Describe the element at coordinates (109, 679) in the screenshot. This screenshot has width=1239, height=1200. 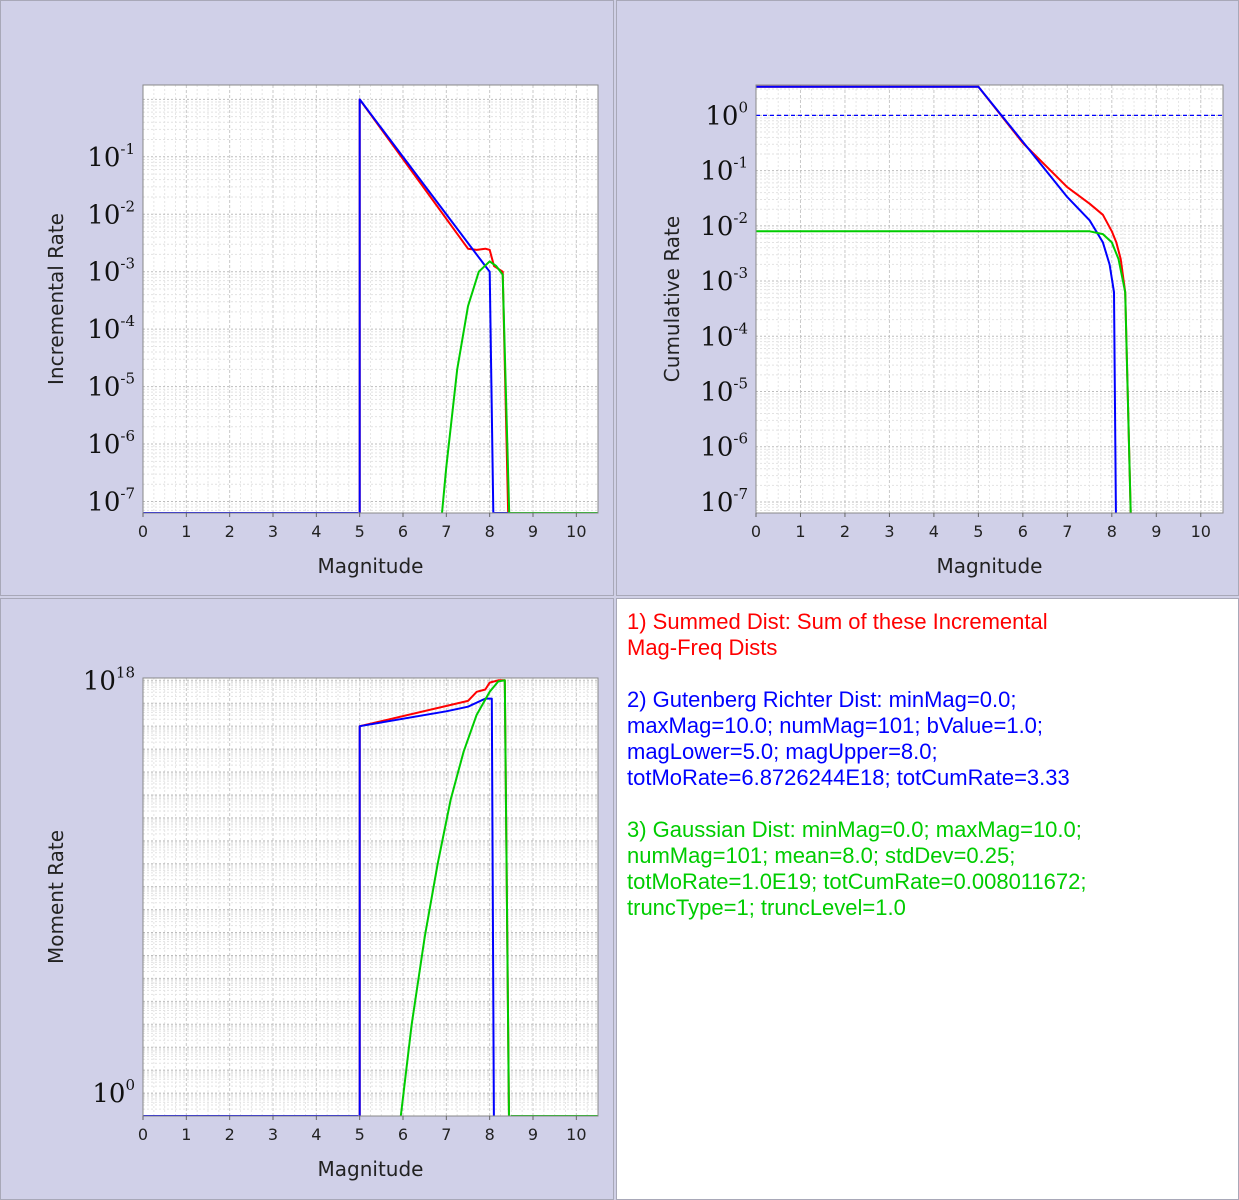
I see `y-tick-label: 10¹⁸` at that location.